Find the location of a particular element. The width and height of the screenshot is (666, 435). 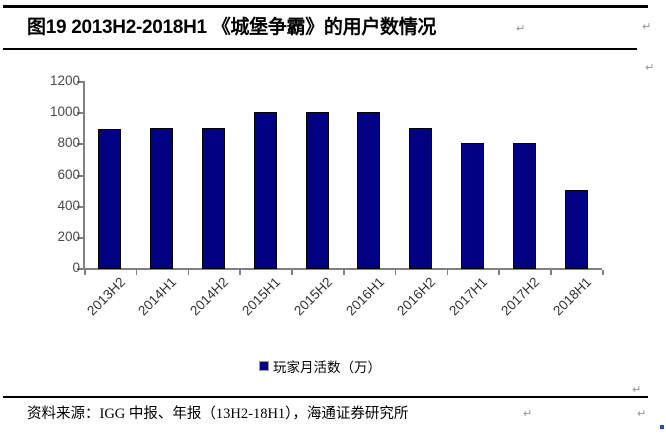

x-category-label: 2014H2 is located at coordinates (209, 296).